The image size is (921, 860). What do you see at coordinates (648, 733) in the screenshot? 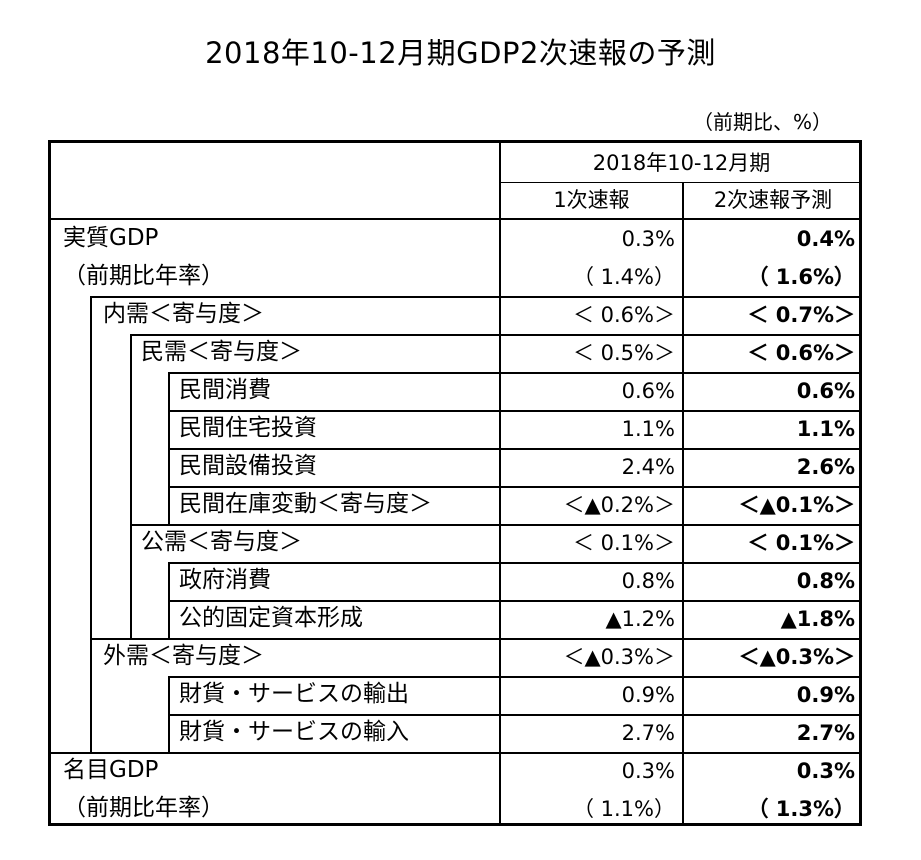
I see `row-value-first-release: 2.7%` at bounding box center [648, 733].